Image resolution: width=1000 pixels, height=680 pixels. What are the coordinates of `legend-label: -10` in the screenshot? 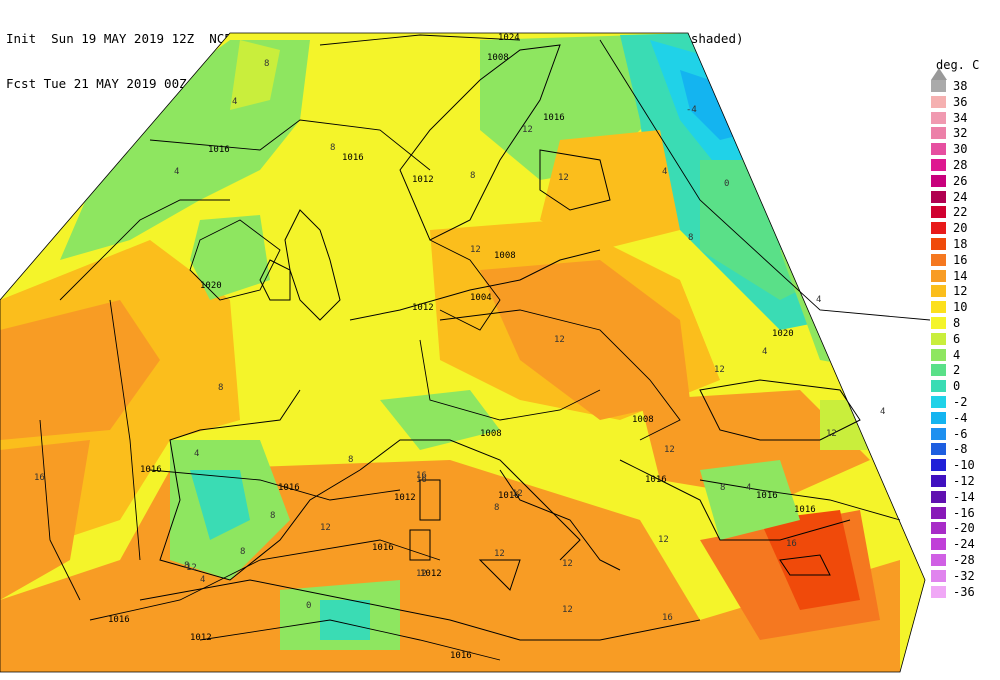 It's located at (964, 465).